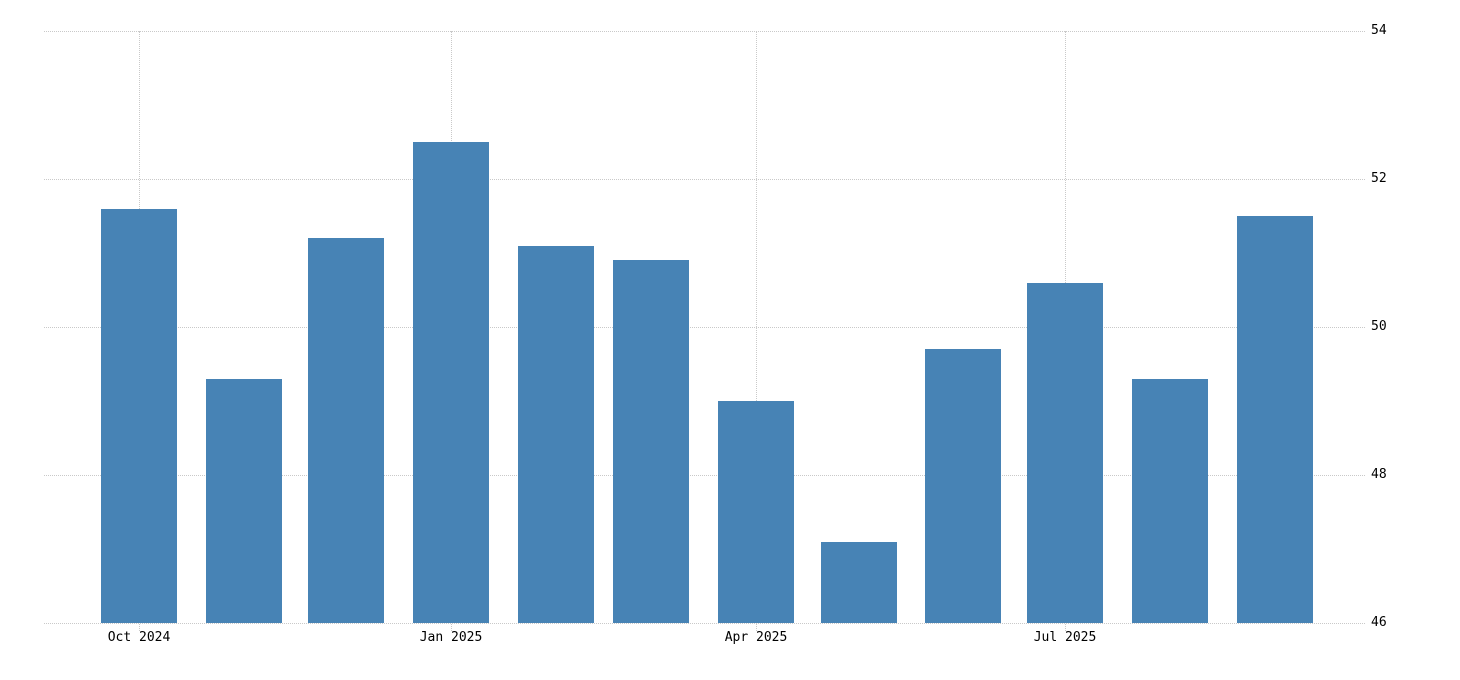 The width and height of the screenshot is (1460, 680). I want to click on y-tick-label: 54, so click(1379, 30).